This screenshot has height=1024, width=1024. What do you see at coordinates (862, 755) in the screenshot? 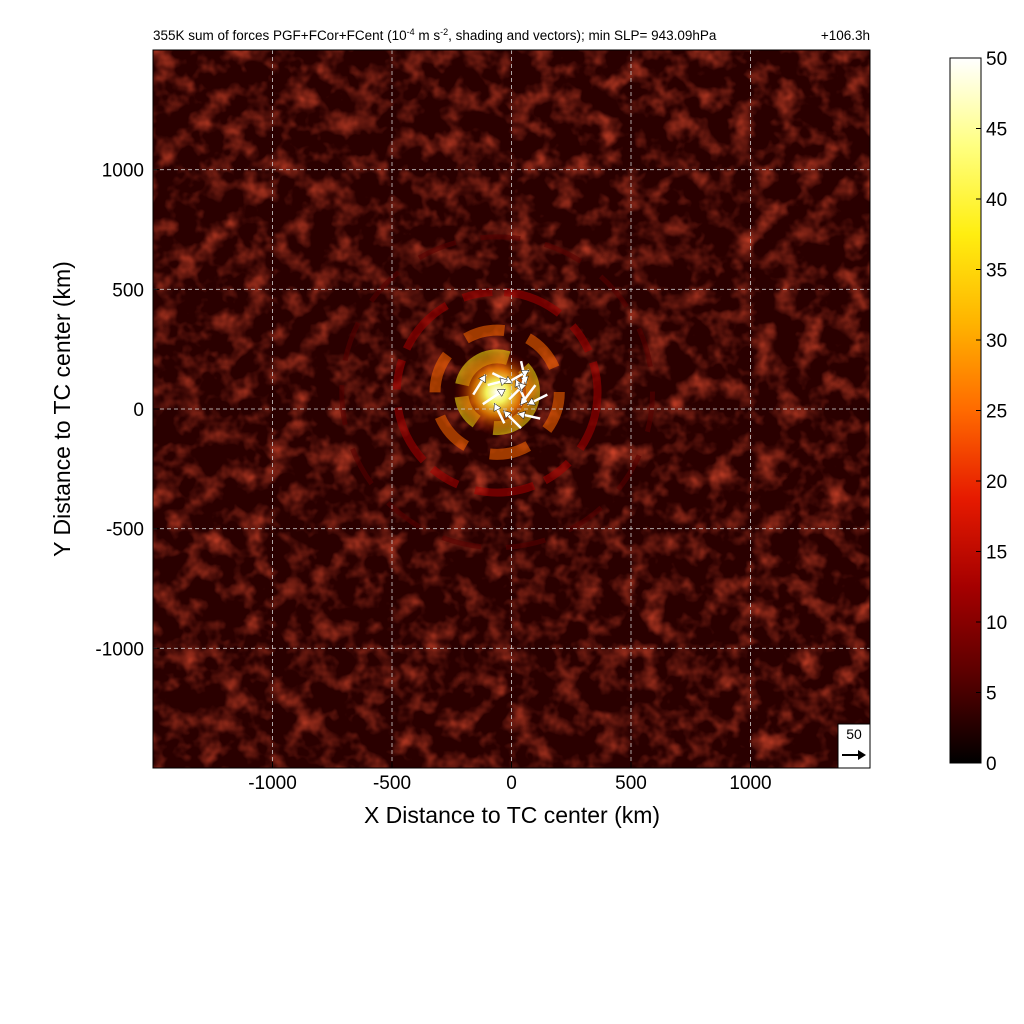
I see `reference-vector-arrowhead` at bounding box center [862, 755].